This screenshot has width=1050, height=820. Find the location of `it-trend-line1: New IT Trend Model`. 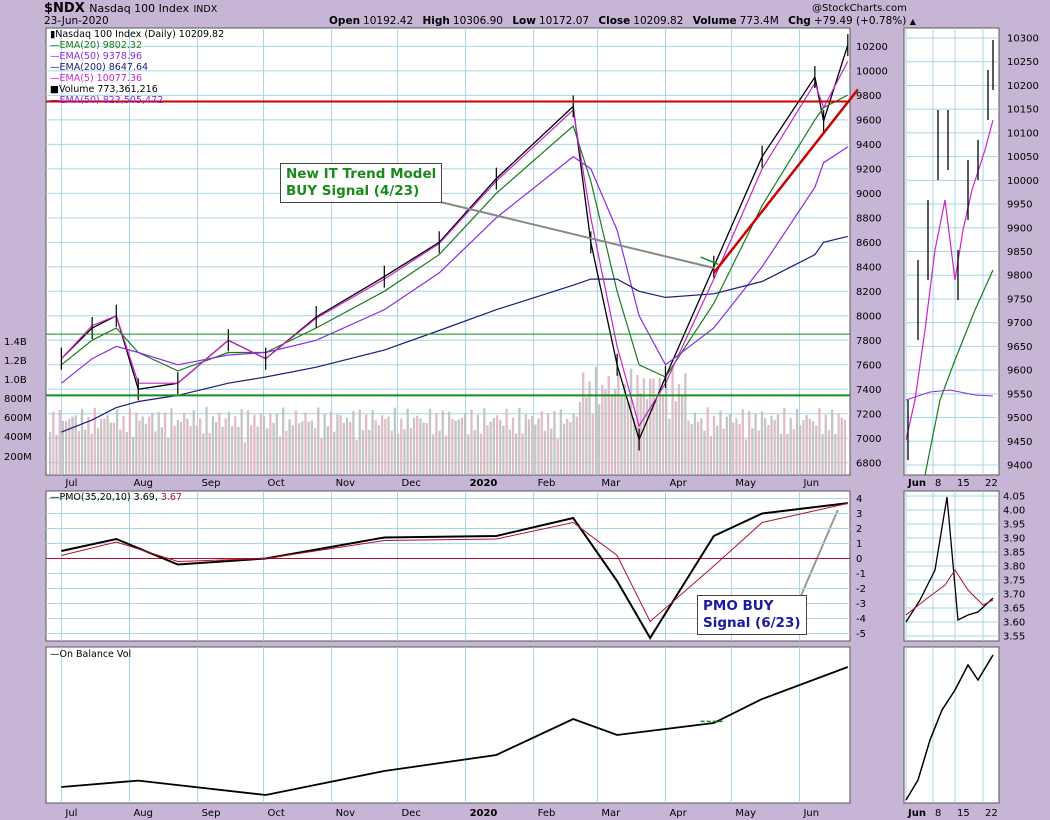

it-trend-line1: New IT Trend Model is located at coordinates (361, 174).